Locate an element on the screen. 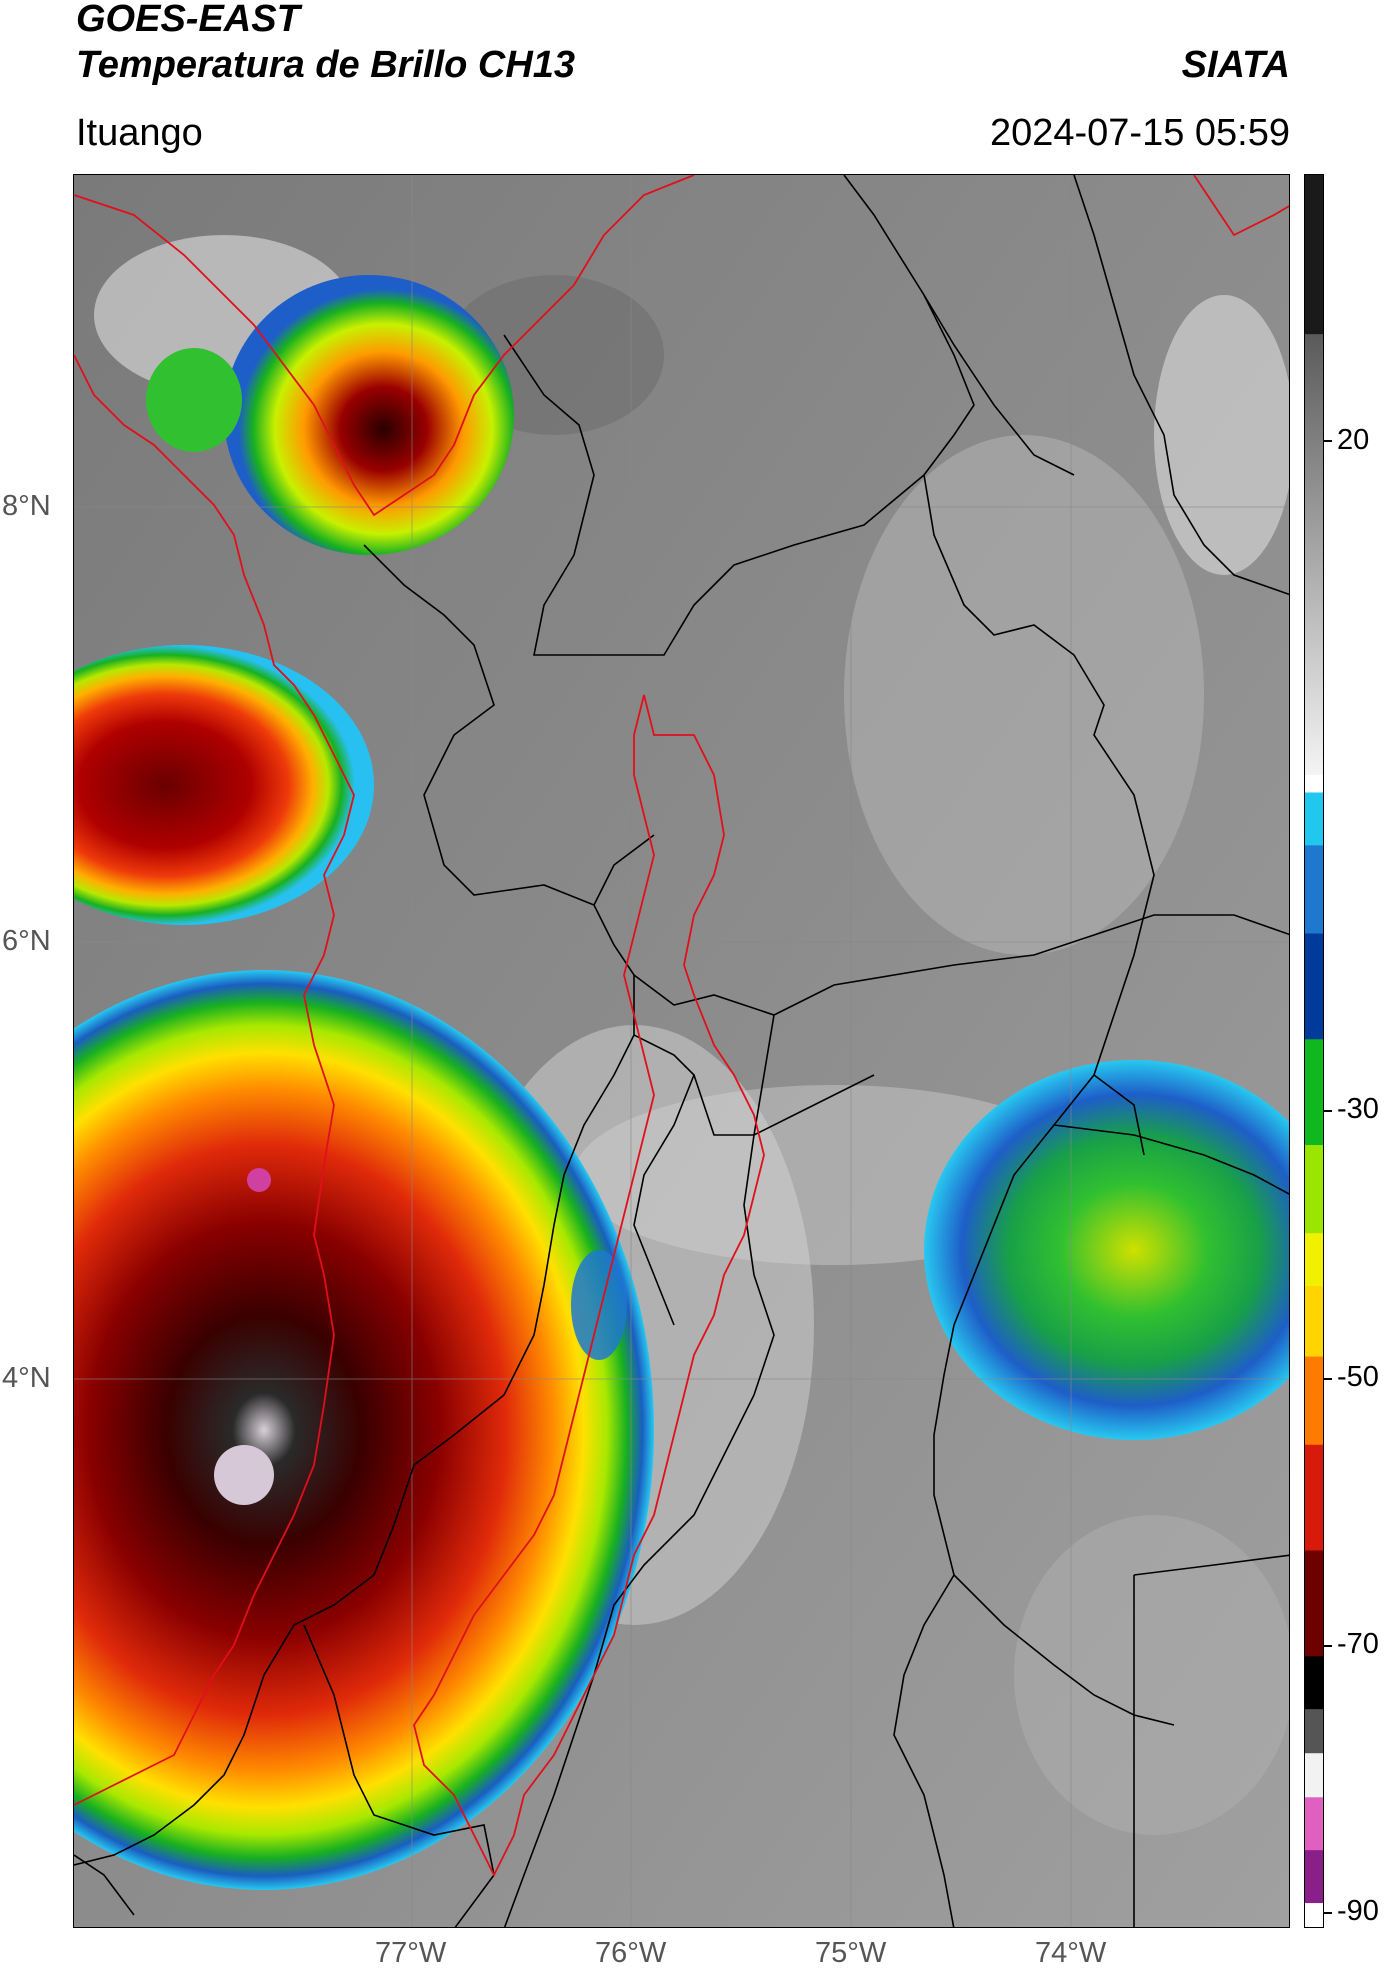 The height and width of the screenshot is (1981, 1384). storm-cell-central is located at coordinates (599, 1305).